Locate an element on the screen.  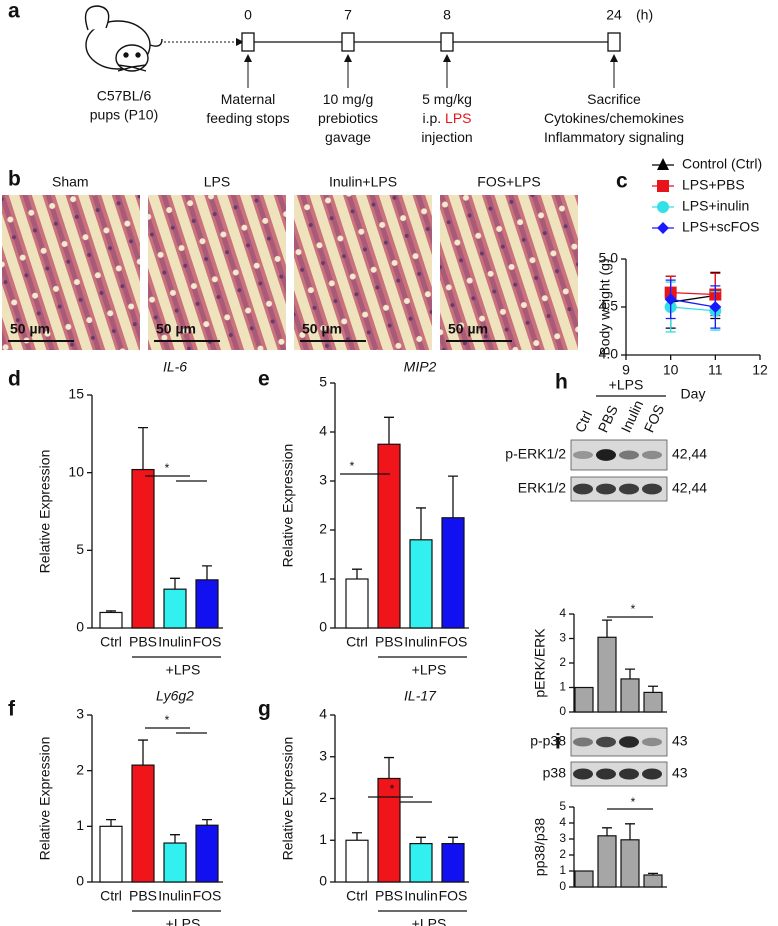
step-text: 10 mg/g is located at coordinates (348, 99).